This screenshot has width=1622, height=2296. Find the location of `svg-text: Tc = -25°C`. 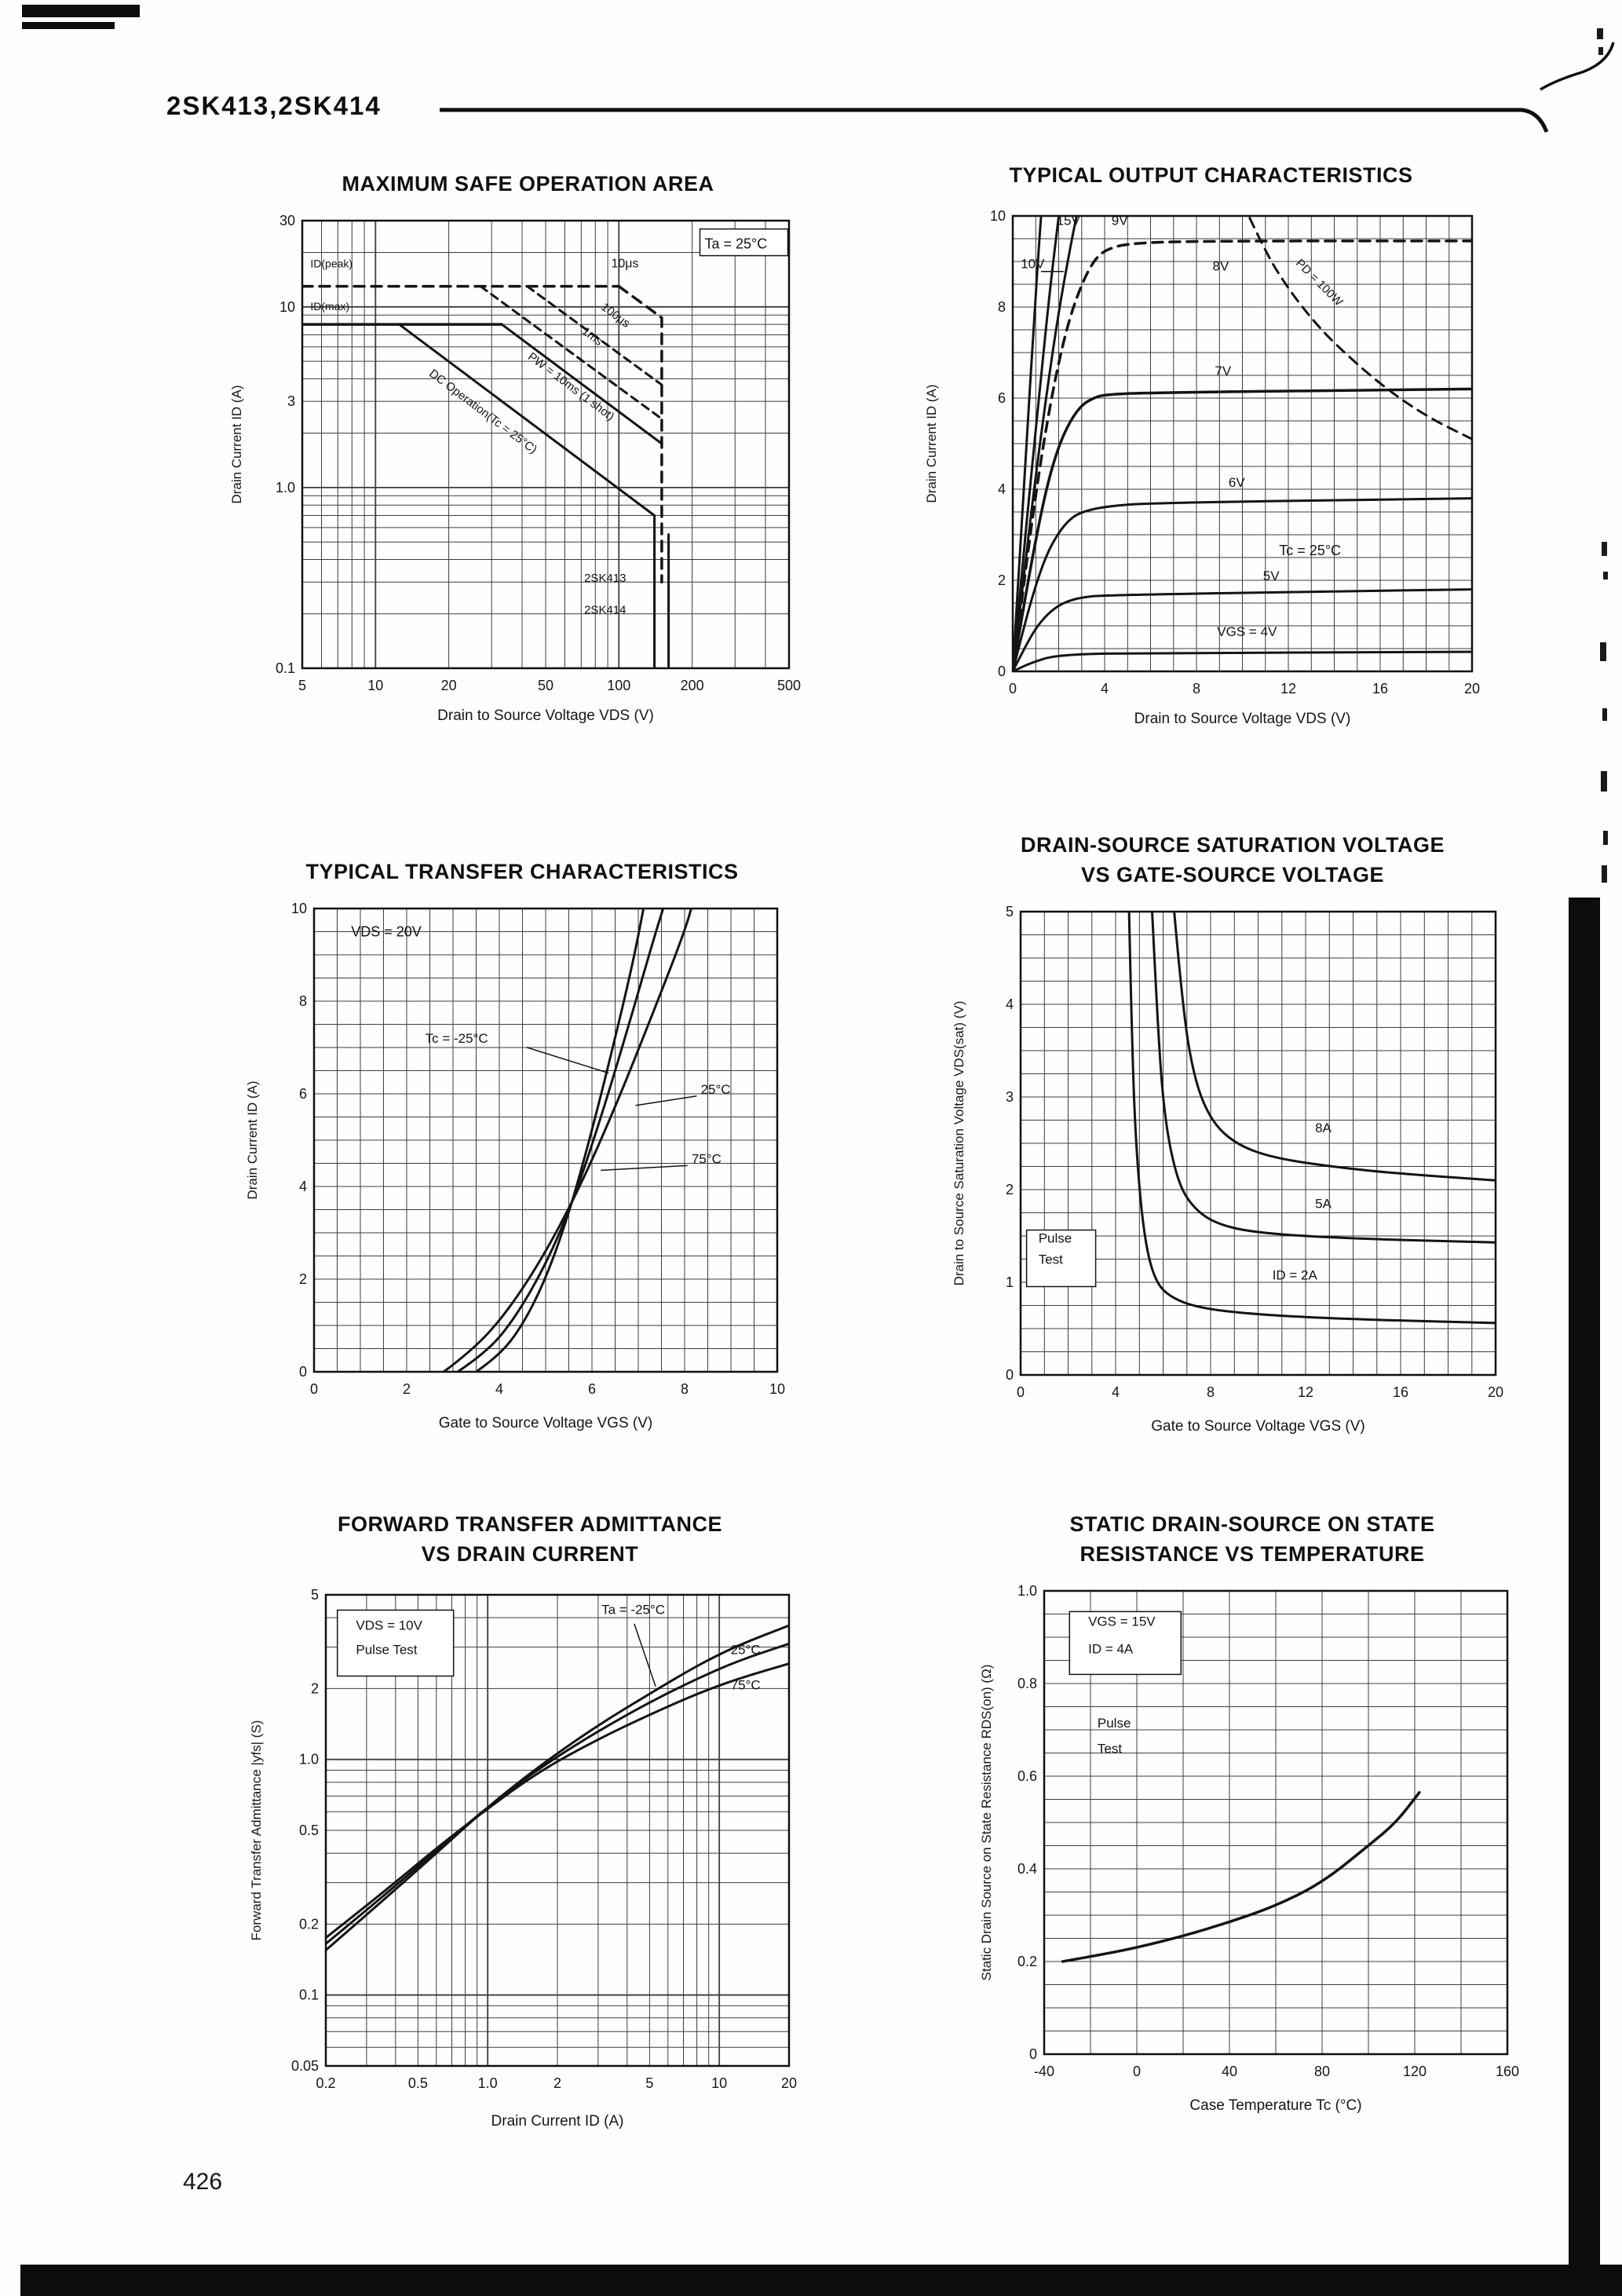

svg-text: Tc = -25°C is located at coordinates (457, 1038).